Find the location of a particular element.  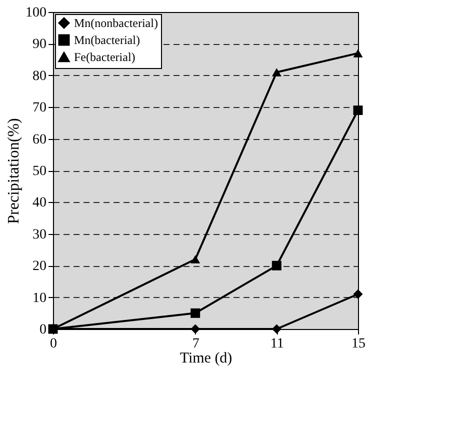

y-tick-label: 0 is located at coordinates (43, 330).